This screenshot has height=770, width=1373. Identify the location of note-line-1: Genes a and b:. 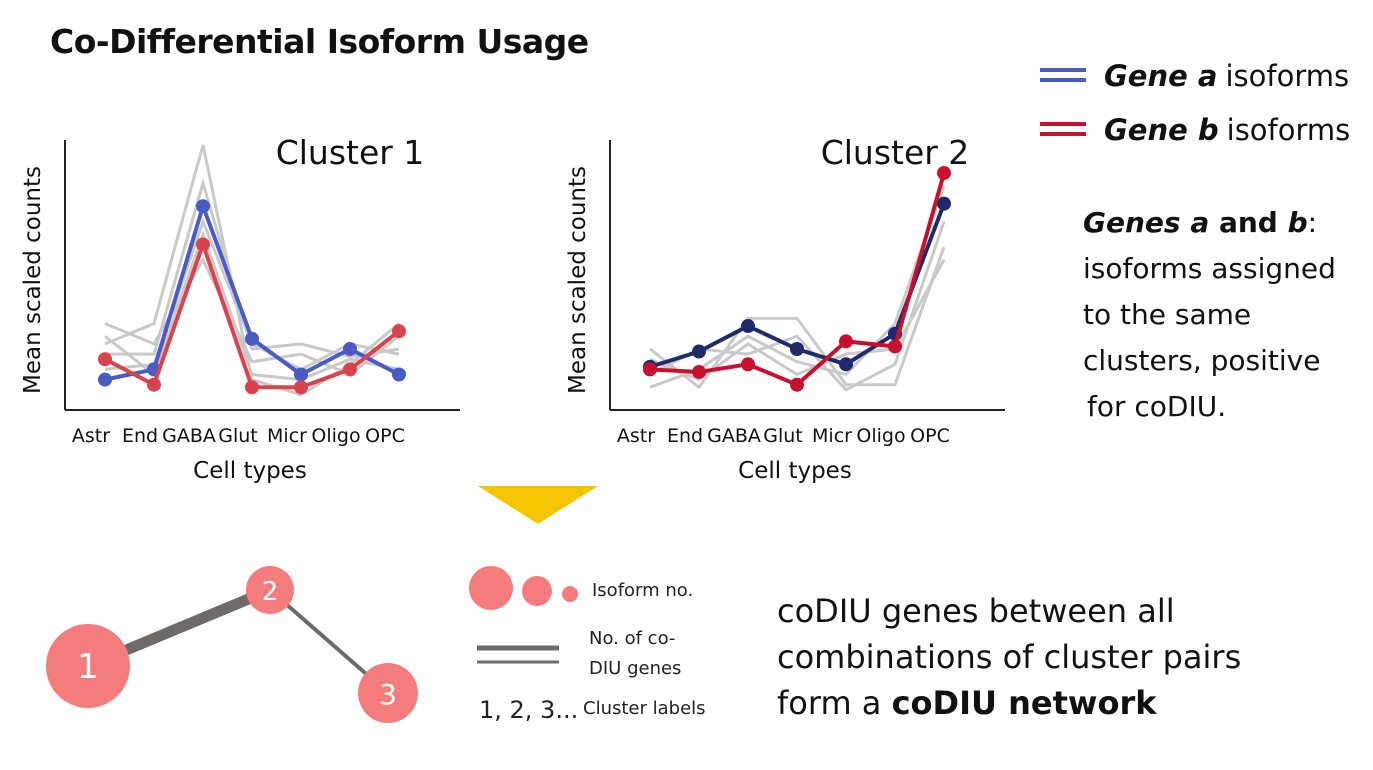
(1209, 223).